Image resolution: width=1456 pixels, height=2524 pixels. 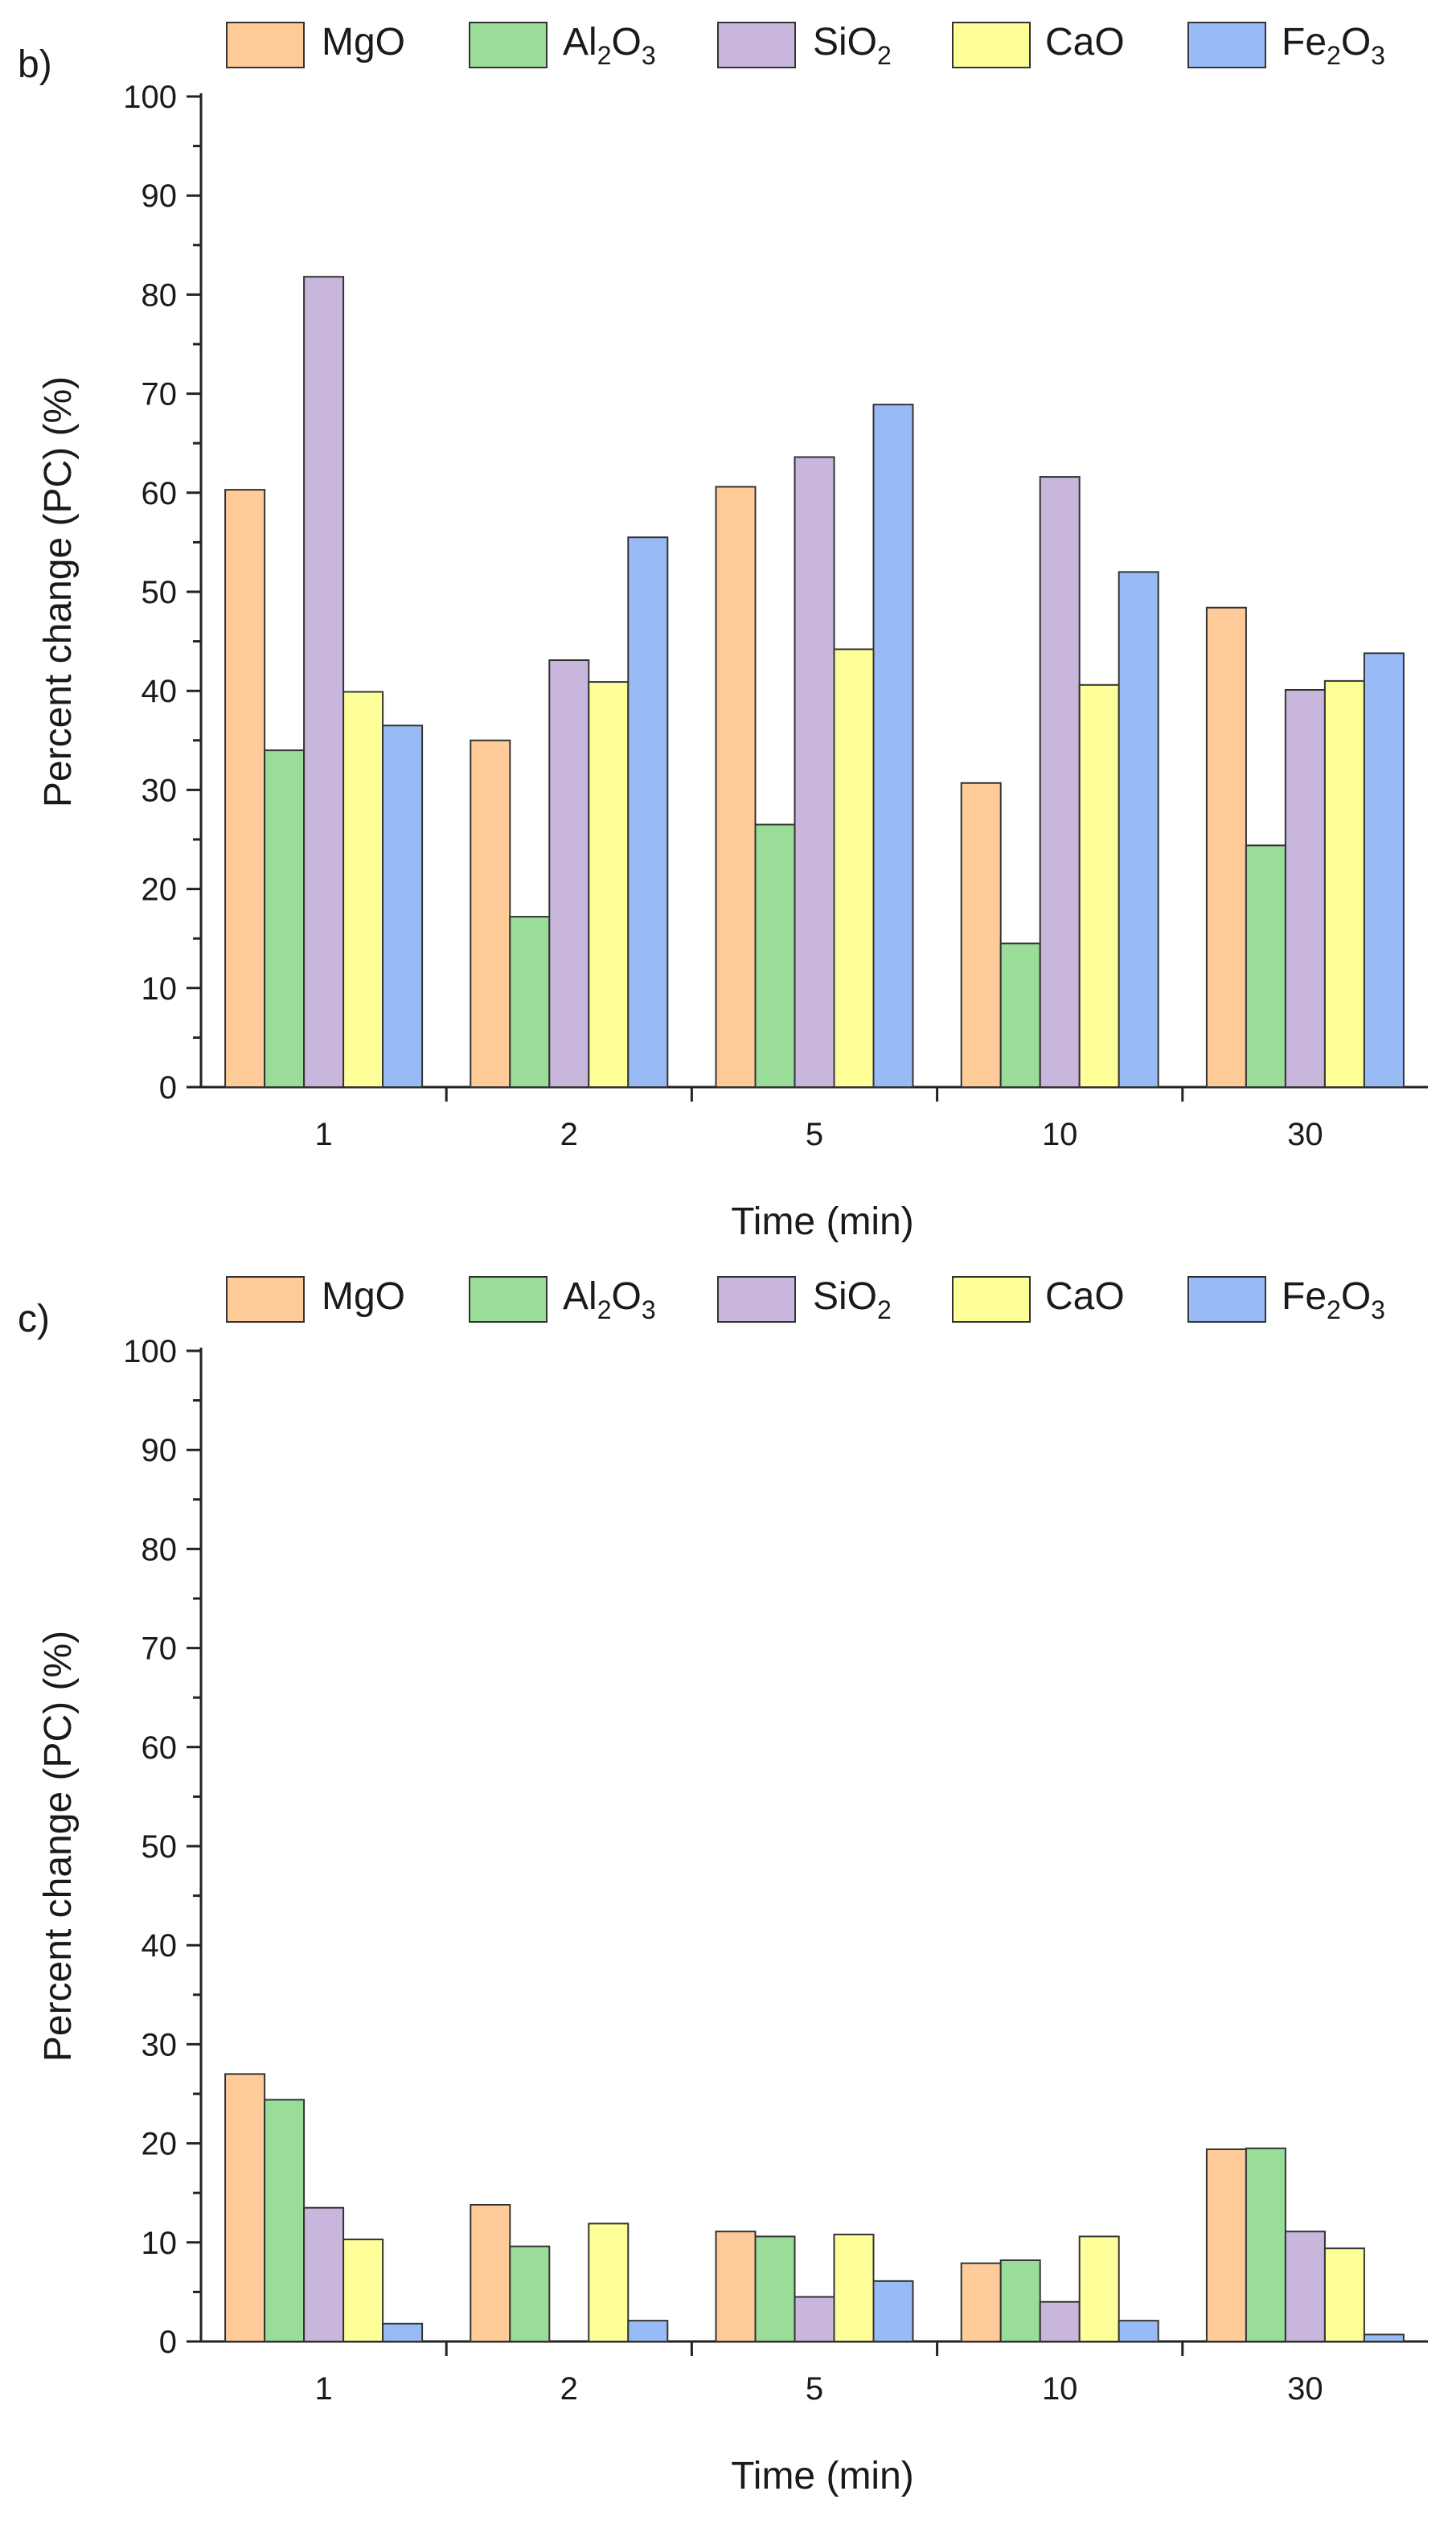 What do you see at coordinates (35, 64) in the screenshot?
I see `panel-label: b)` at bounding box center [35, 64].